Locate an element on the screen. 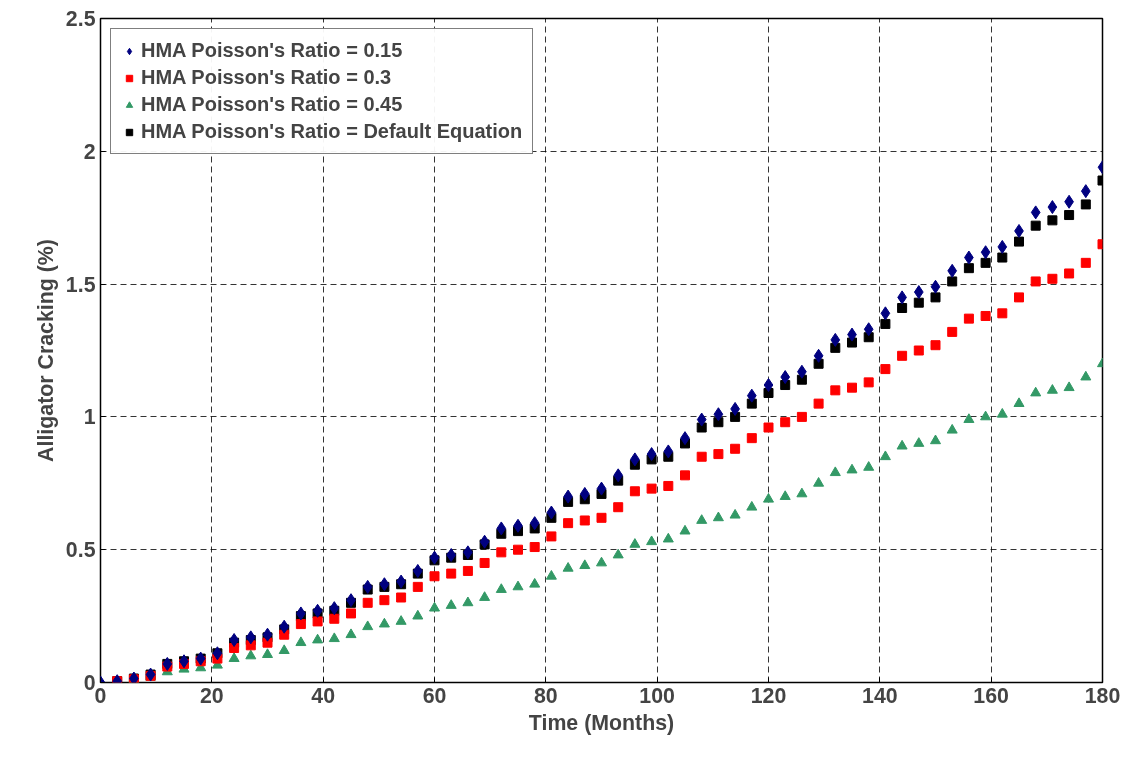 This screenshot has width=1127, height=757. y-tick-label: 2 is located at coordinates (89, 151).